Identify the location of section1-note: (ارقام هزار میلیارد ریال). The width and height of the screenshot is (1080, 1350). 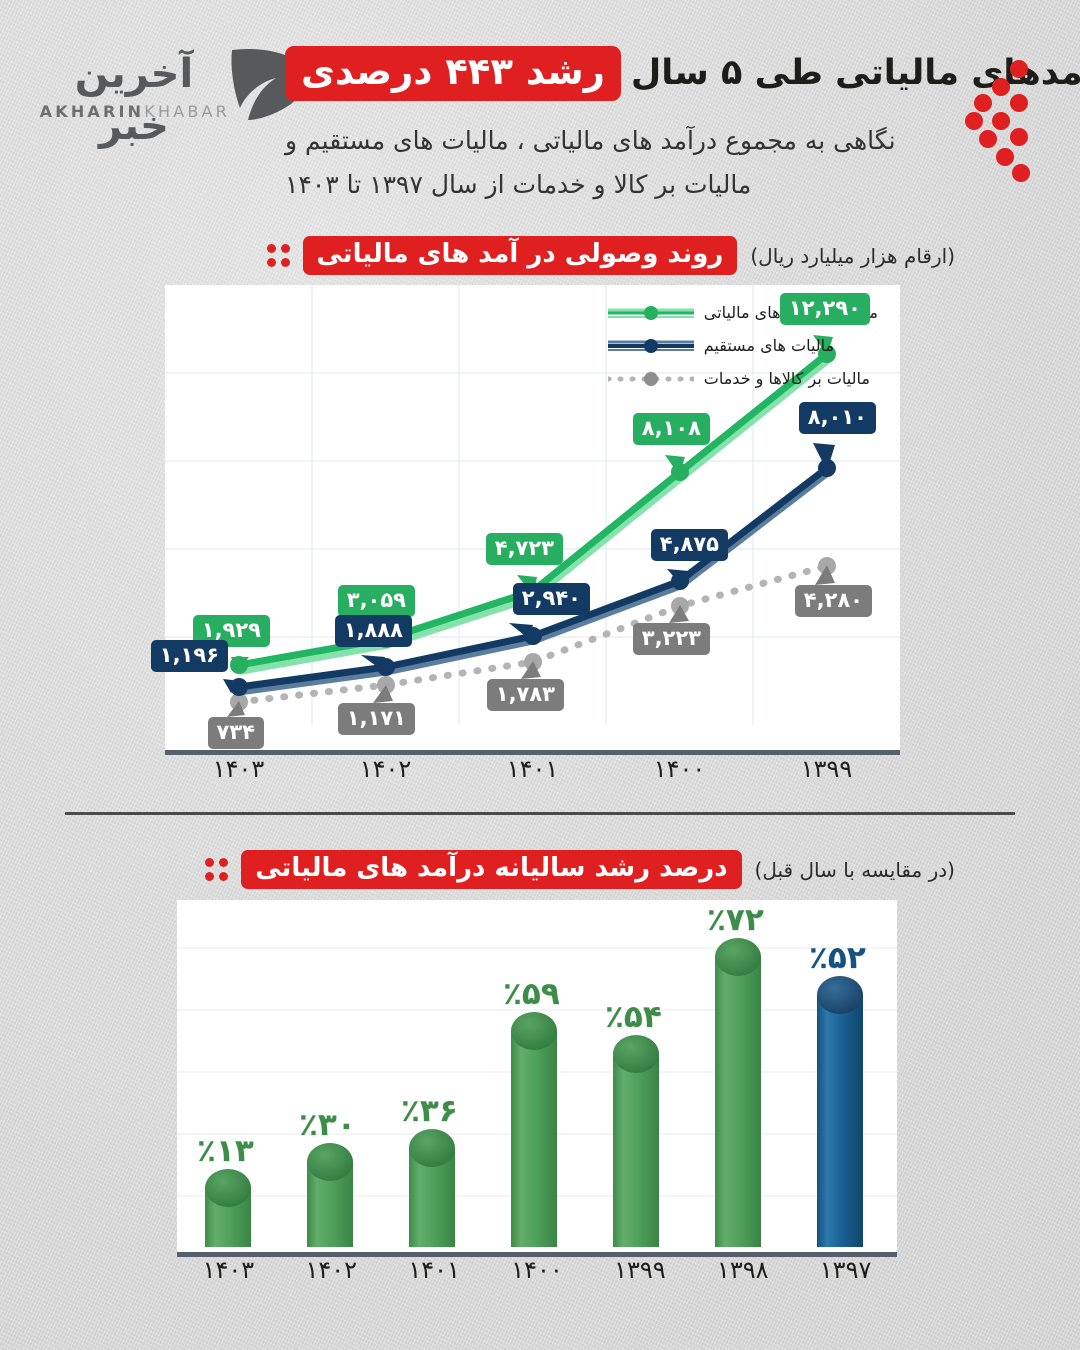
(852, 255).